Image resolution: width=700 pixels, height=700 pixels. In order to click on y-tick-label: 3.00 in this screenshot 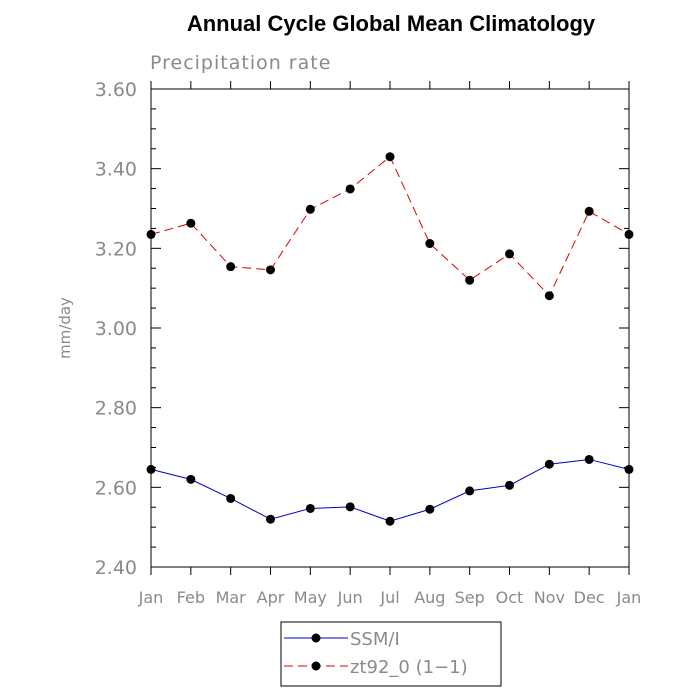, I will do `click(116, 329)`.